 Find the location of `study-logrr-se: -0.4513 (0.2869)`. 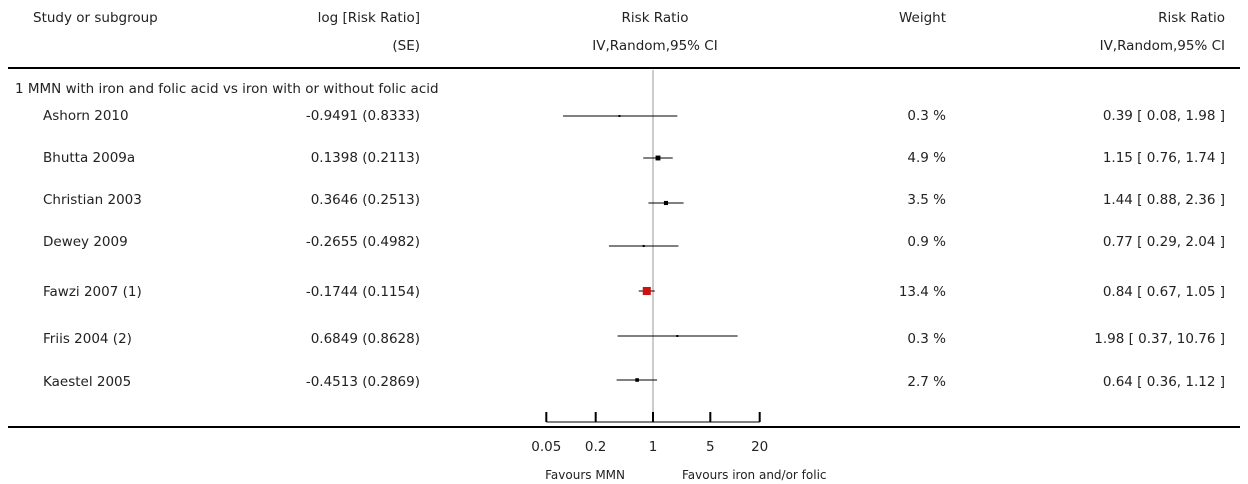

study-logrr-se: -0.4513 (0.2869) is located at coordinates (362, 382).